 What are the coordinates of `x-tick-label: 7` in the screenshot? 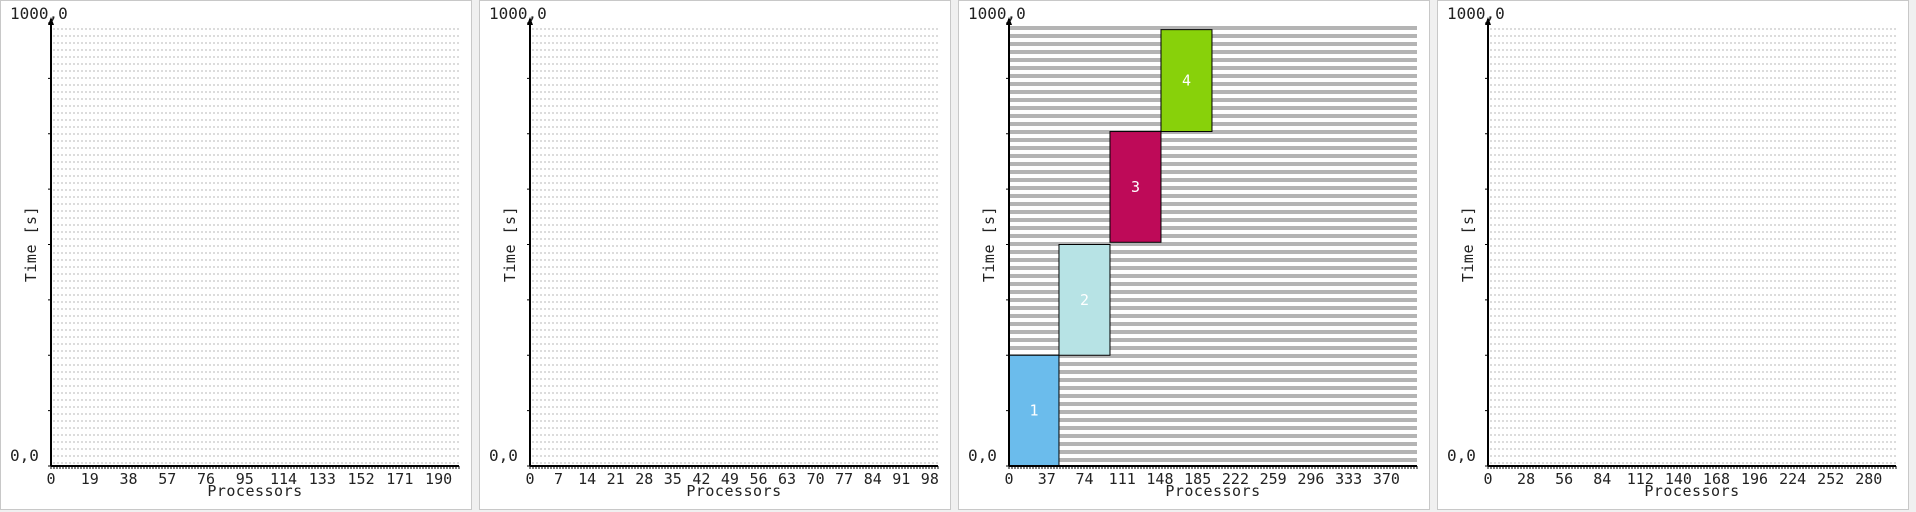 It's located at (558, 479).